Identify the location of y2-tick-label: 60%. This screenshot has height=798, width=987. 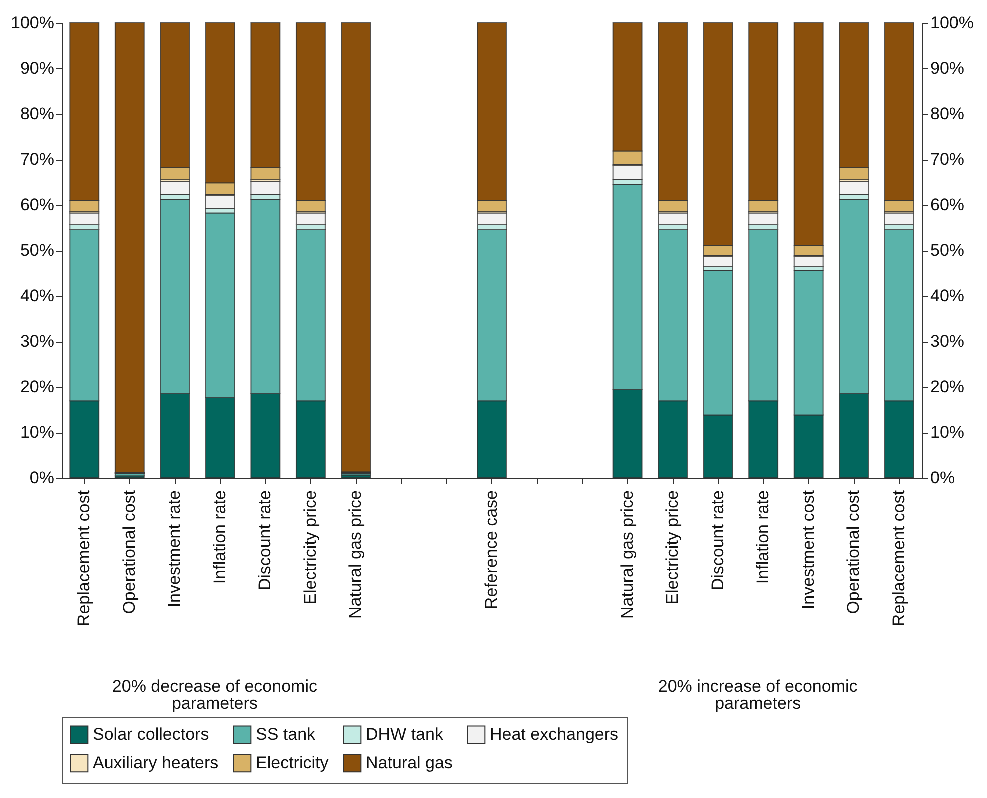
(947, 205).